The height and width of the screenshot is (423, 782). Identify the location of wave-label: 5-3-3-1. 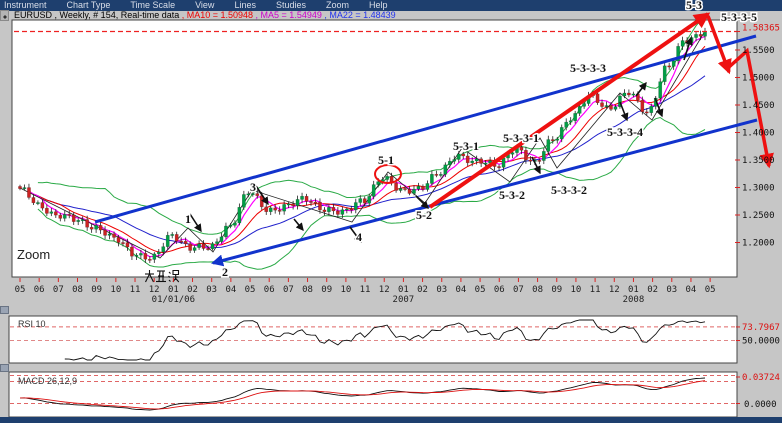
(521, 138).